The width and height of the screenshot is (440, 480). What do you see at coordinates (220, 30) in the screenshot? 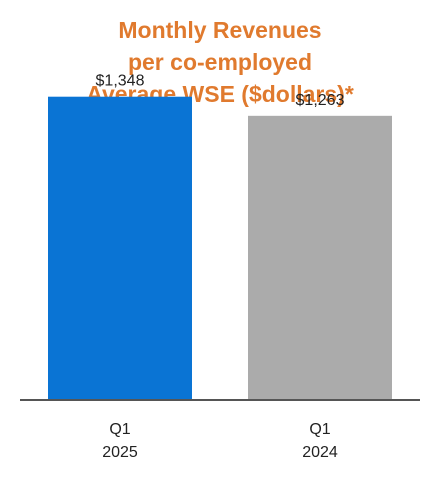
I see `chart-title-line-1: Monthly Revenues` at bounding box center [220, 30].